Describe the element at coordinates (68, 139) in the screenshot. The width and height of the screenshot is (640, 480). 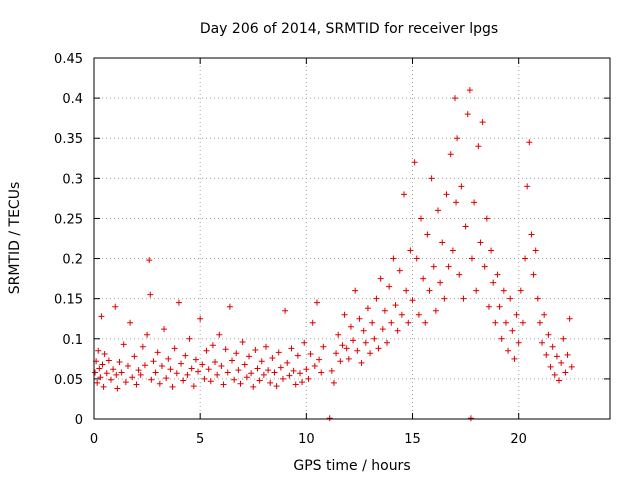
I see `y-tick-label: 0.35` at that location.